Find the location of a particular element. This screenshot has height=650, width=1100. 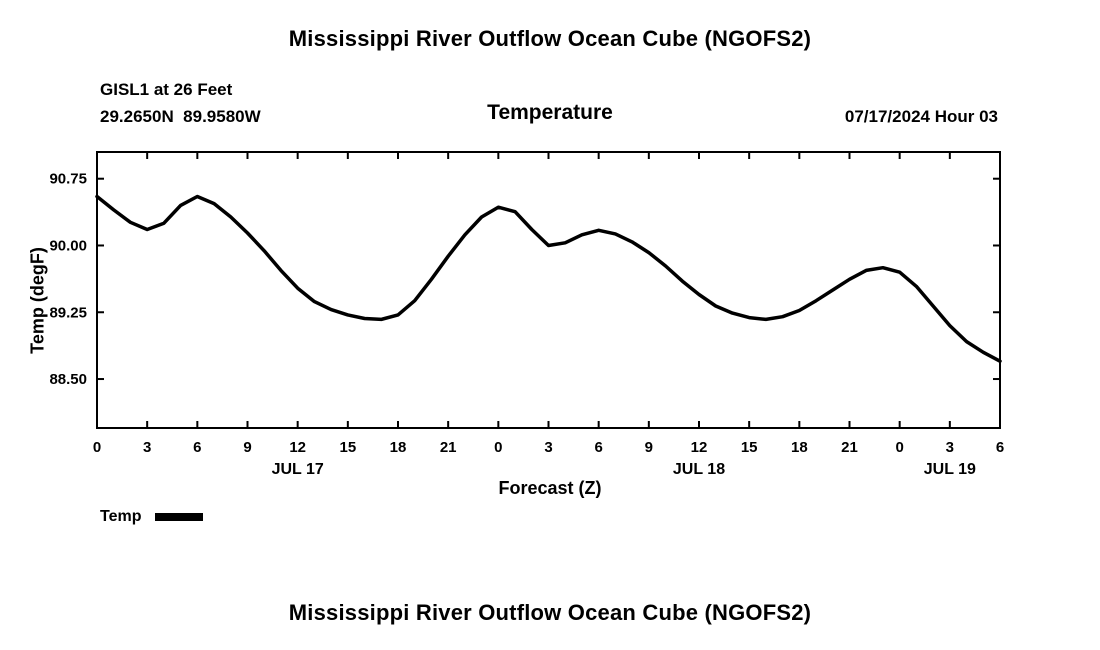

svg-text: 90.00 is located at coordinates (68, 245).